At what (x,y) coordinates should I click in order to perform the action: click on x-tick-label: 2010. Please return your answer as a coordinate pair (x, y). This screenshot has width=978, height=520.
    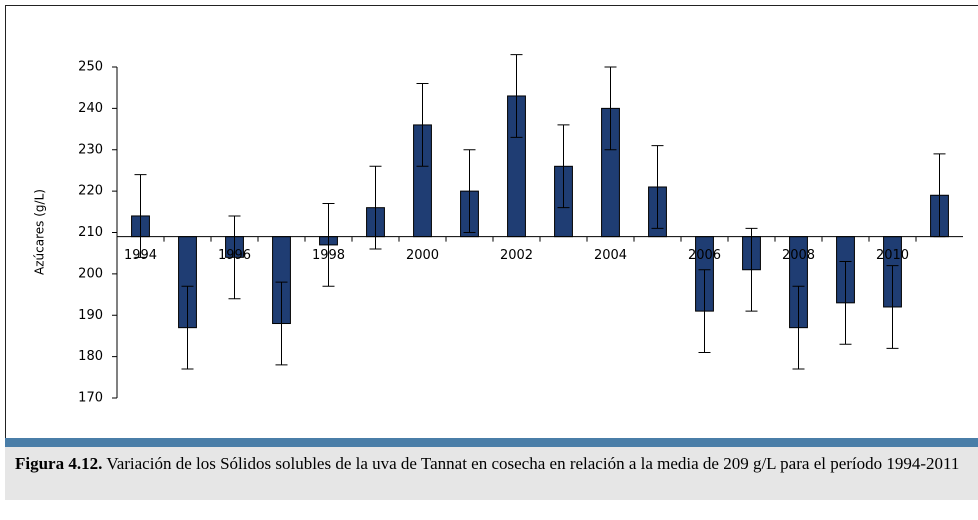
    Looking at the image, I should click on (892, 255).